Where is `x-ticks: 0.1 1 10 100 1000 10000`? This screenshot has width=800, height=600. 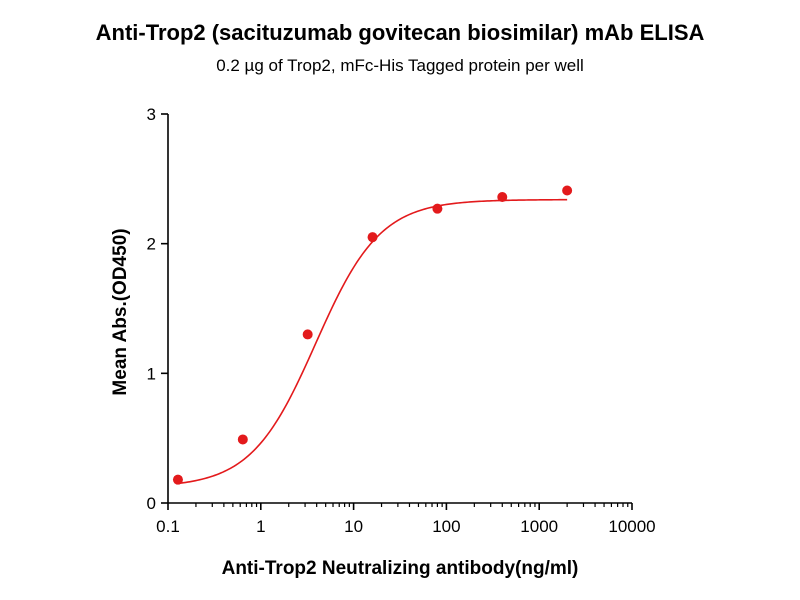
x-ticks: 0.1 1 10 100 1000 10000 is located at coordinates (406, 519).